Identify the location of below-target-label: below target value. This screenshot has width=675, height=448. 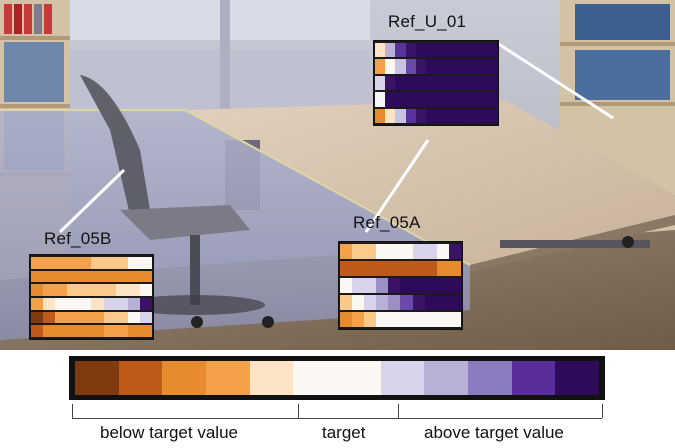
(169, 432).